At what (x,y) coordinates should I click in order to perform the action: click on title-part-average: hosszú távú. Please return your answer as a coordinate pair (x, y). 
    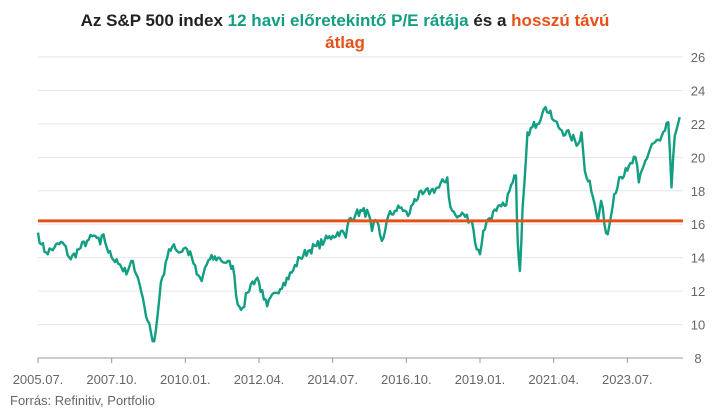
    Looking at the image, I should click on (560, 20).